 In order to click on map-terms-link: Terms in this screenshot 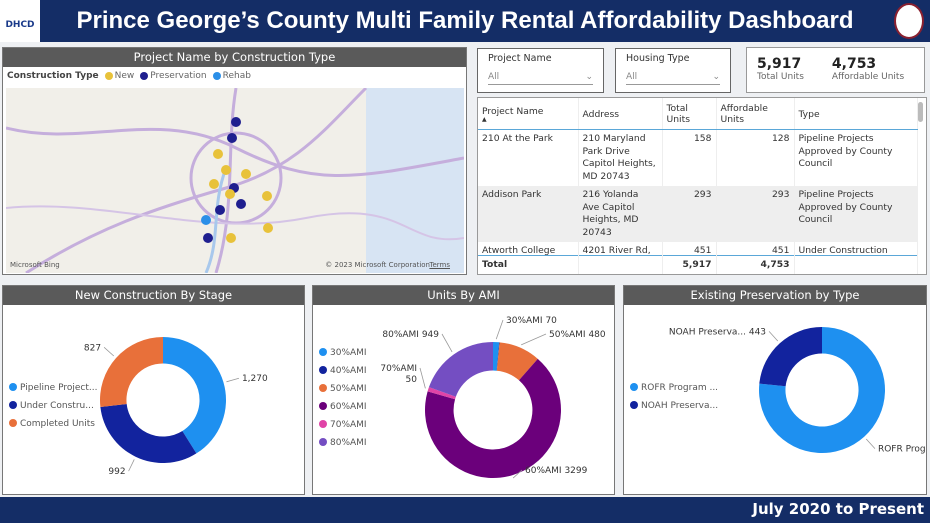, I will do `click(439, 265)`.